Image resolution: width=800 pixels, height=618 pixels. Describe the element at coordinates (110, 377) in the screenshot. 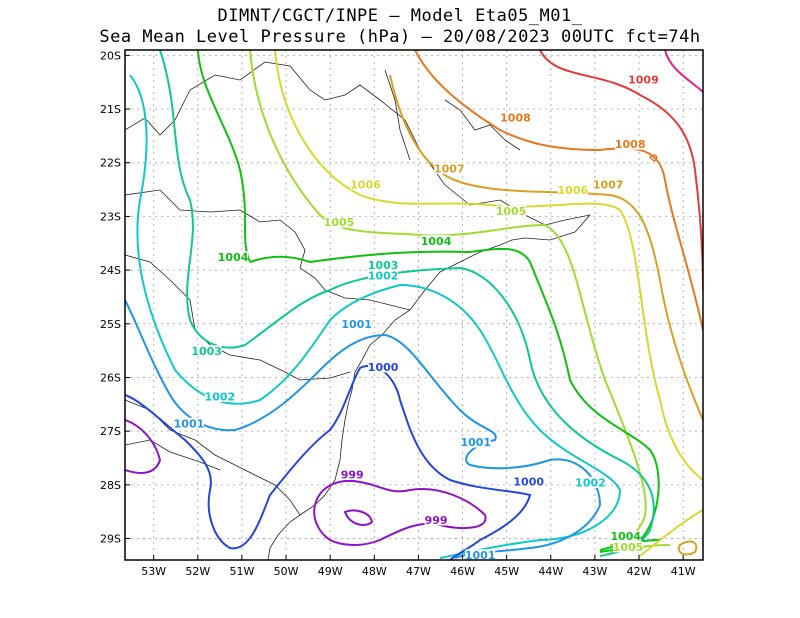

I see `lat-tick-label: 26S` at that location.